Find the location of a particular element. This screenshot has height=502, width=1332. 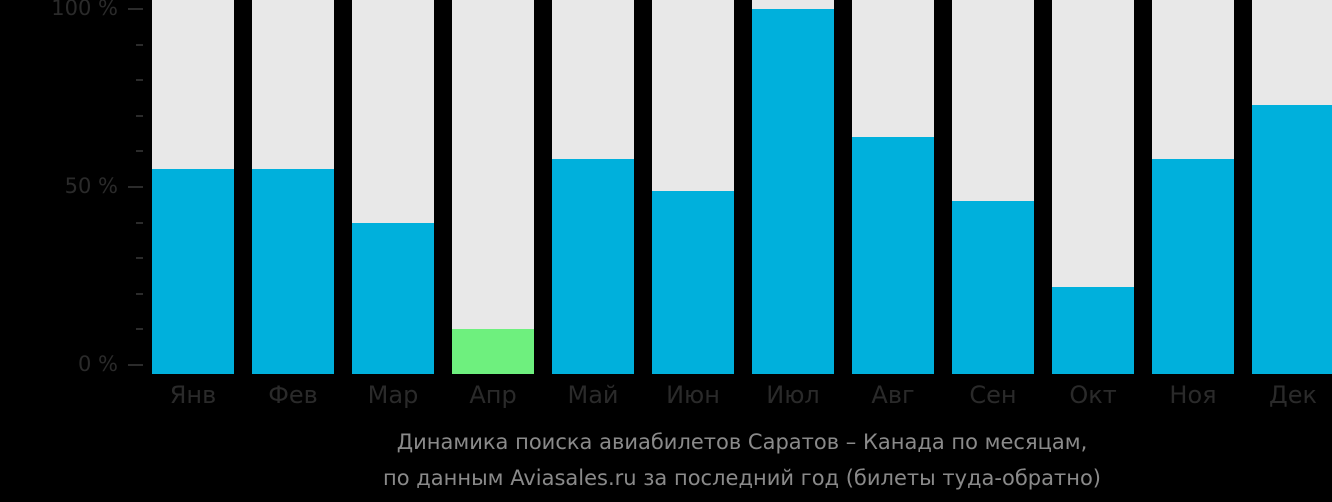

x-tick-label: Дек is located at coordinates (1292, 395).